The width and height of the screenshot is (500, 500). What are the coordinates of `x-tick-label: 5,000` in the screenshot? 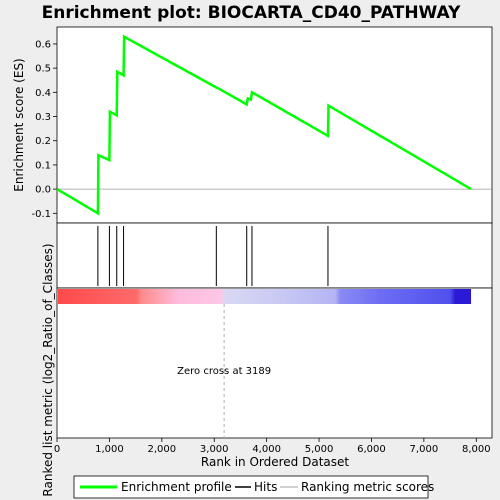 It's located at (319, 449).